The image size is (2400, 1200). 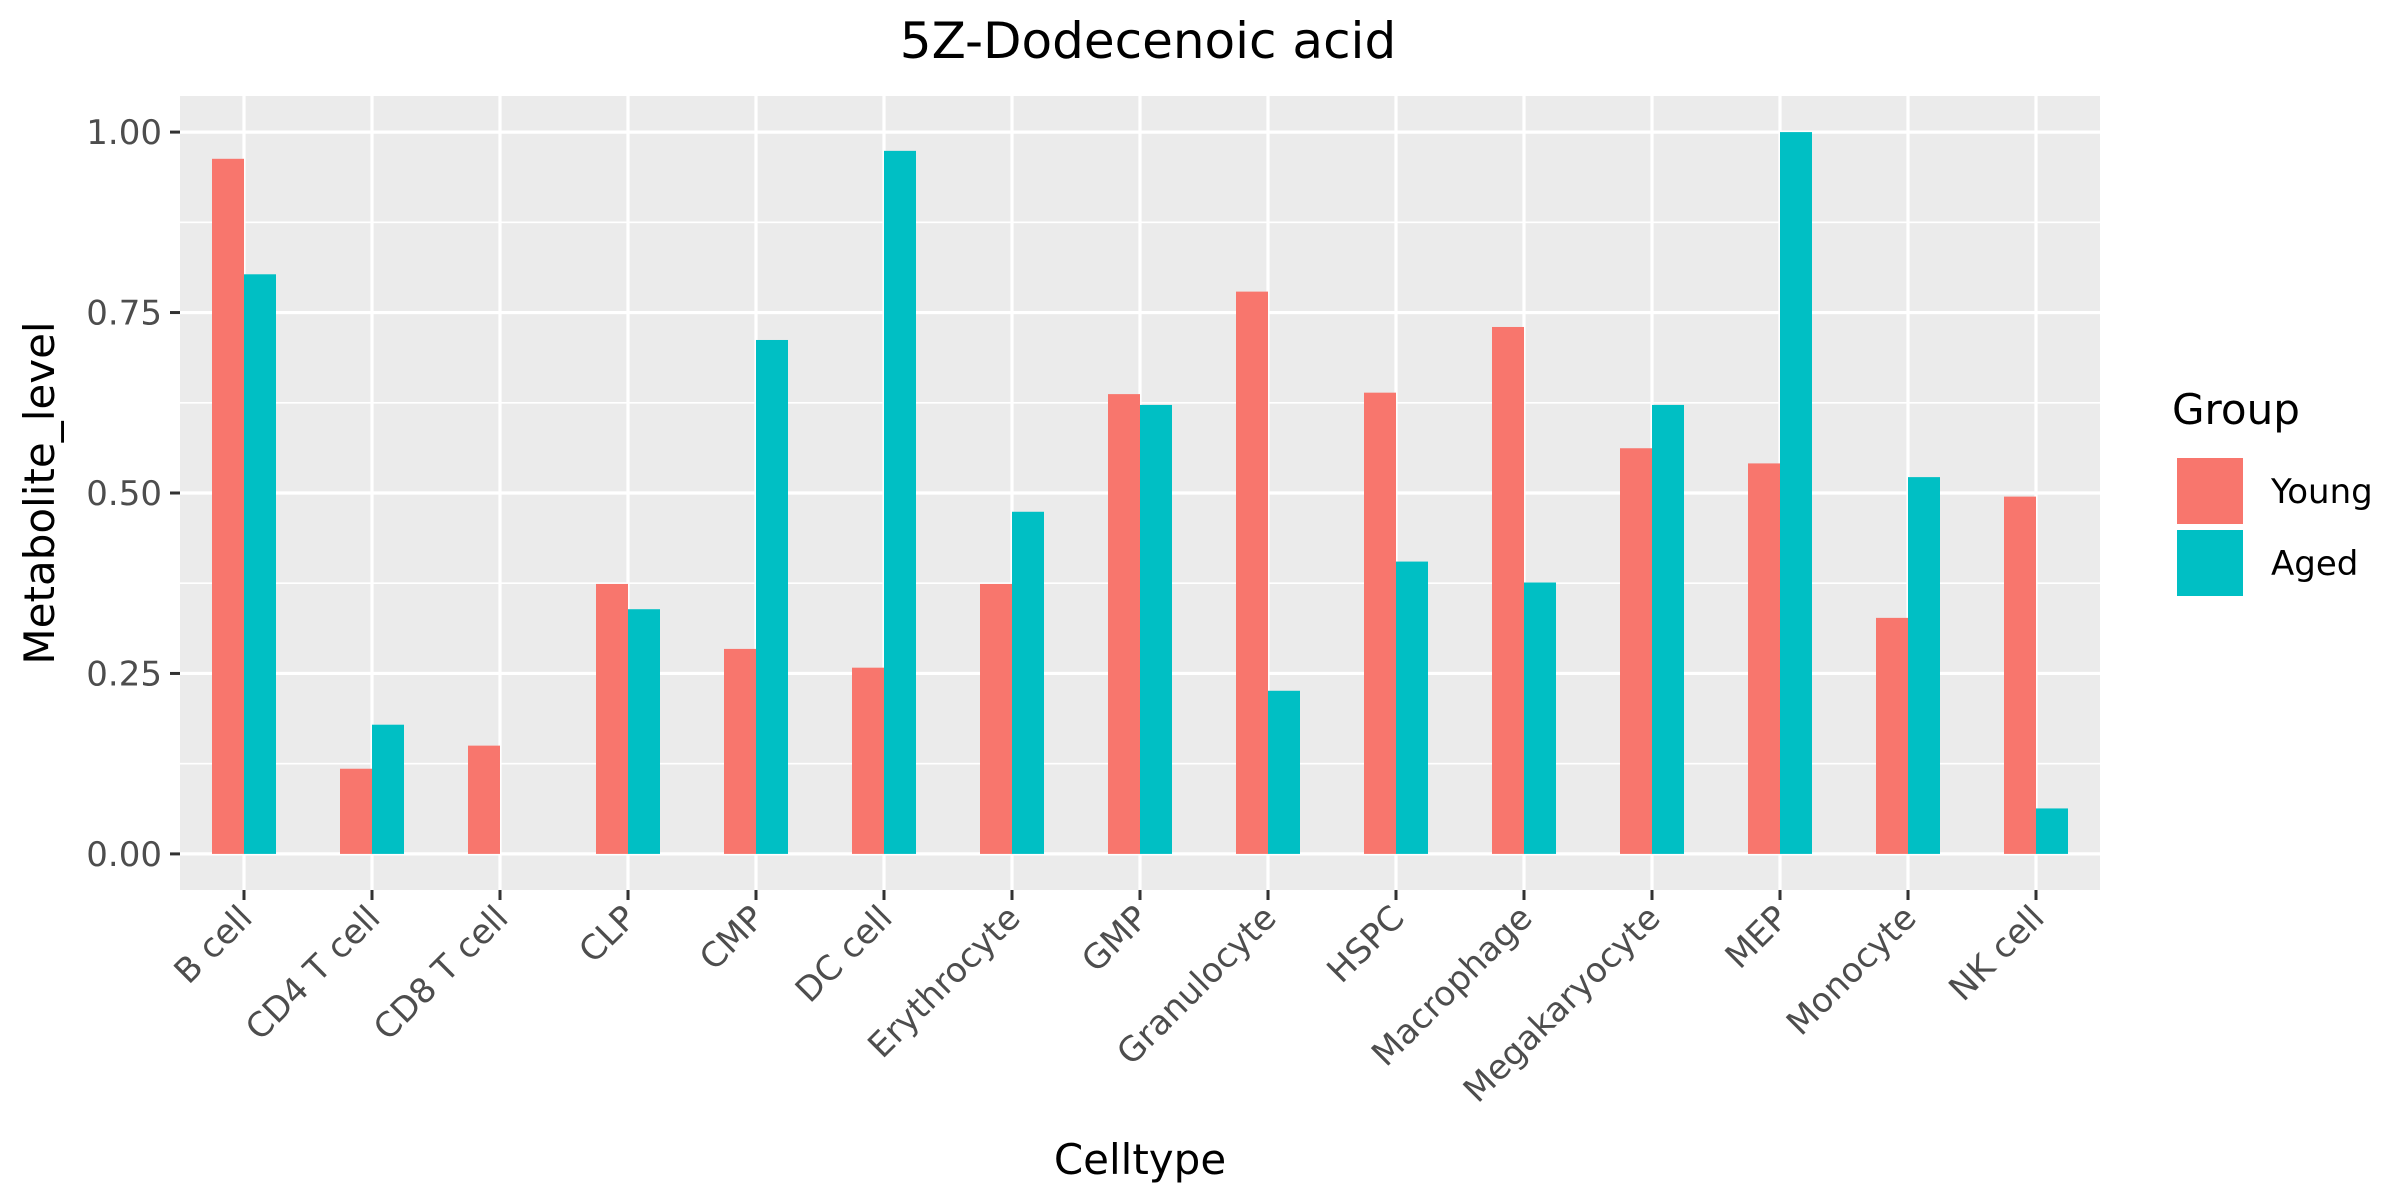 I want to click on x-tick-label: MEP, so click(x=1757, y=937).